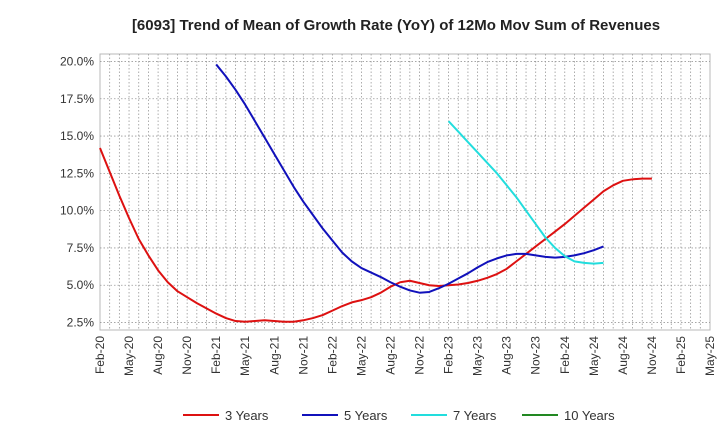 The width and height of the screenshot is (720, 440). Describe the element at coordinates (247, 415) in the screenshot. I see `legend-label: 3 Years` at that location.